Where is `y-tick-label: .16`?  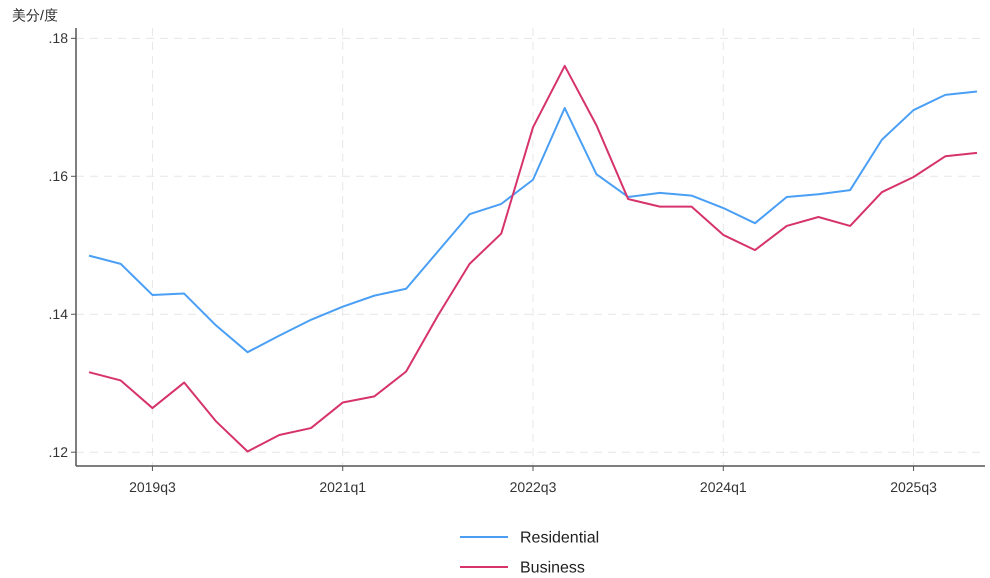
y-tick-label: .16 is located at coordinates (58, 176).